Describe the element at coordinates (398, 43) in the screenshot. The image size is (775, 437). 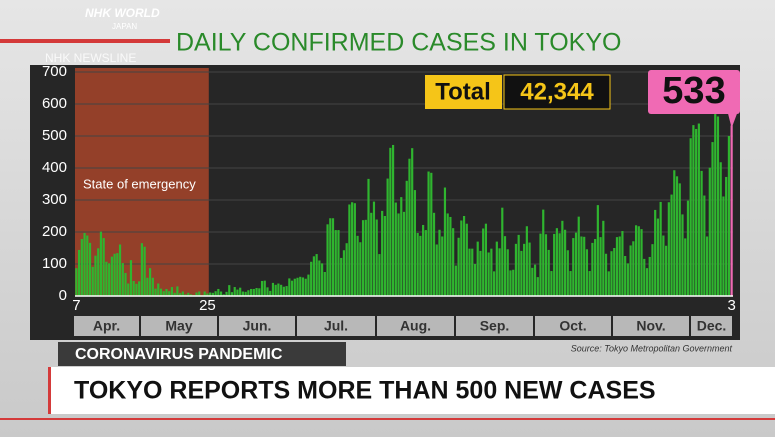
I see `chart-title: DAILY CONFIRMED CASES IN TOKYO` at that location.